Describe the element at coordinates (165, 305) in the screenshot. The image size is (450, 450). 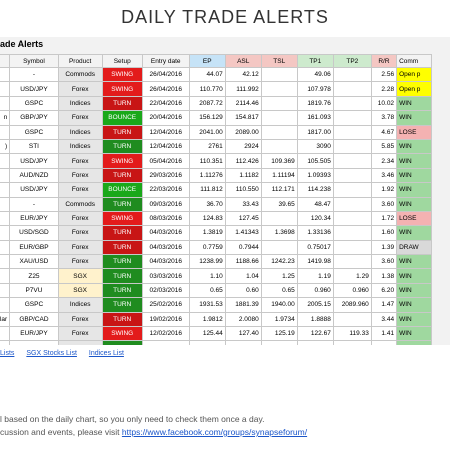
I see `cell-entry-date: 25/02/2016` at that location.